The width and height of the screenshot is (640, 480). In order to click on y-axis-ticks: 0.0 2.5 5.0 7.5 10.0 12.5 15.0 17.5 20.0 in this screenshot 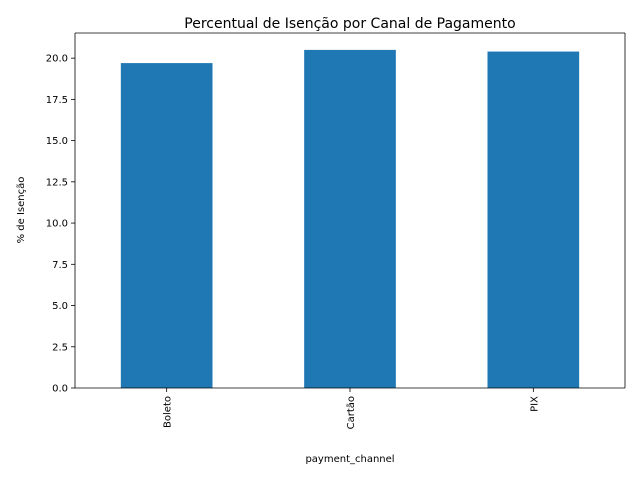, I will do `click(60, 224)`.